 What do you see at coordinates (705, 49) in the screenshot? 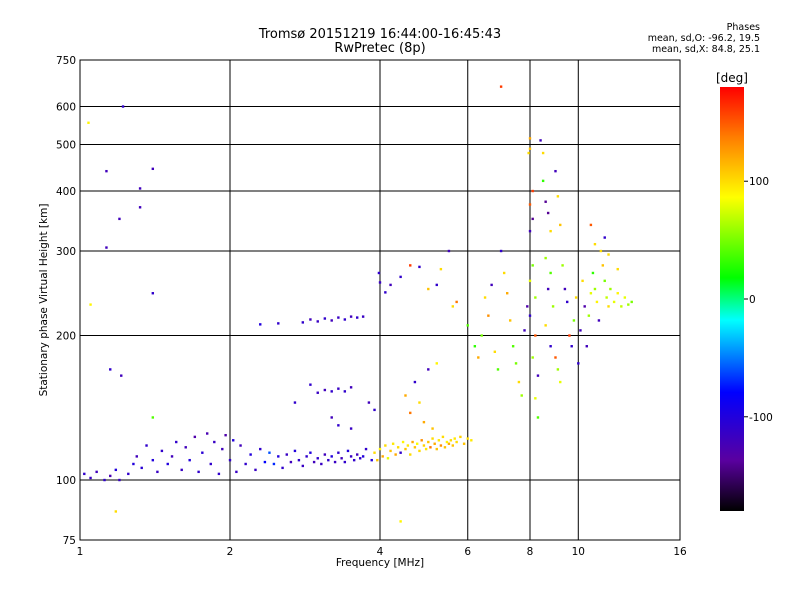
I see `phase-x-stats: mean, sd,X: 84.8, 25.1` at bounding box center [705, 49].